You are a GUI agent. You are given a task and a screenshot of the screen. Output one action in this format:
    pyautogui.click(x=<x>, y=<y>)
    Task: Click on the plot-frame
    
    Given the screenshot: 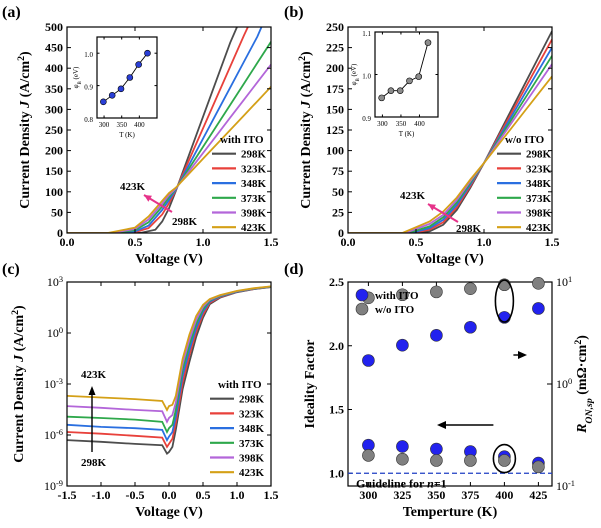 What is the action you would take?
    pyautogui.click(x=127, y=77)
    